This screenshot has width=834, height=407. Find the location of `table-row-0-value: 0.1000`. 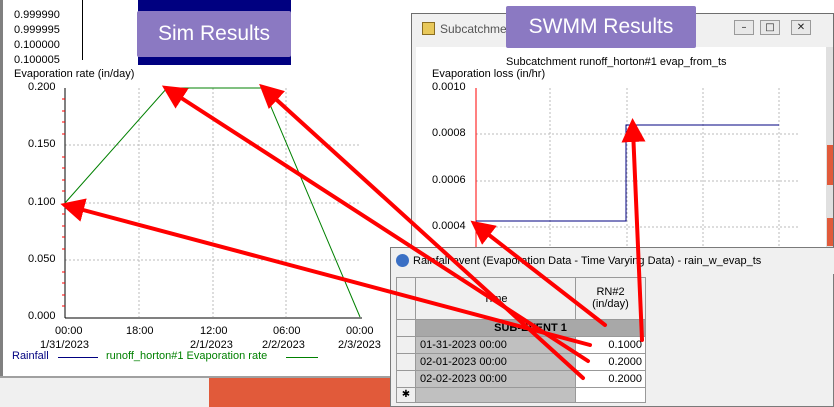

table-row-0-value: 0.1000 is located at coordinates (610, 345).